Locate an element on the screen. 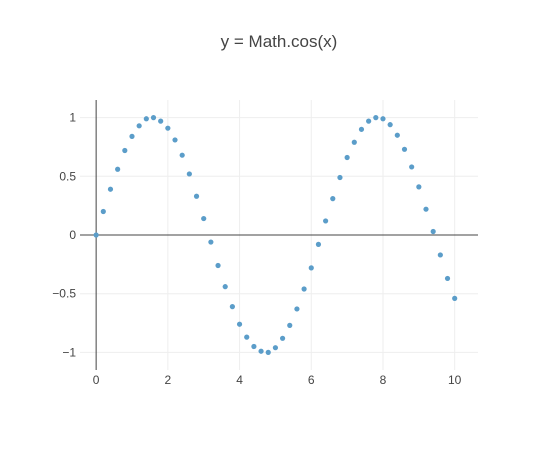 Image resolution: width=558 pixels, height=450 pixels. x-tick-label: 6 is located at coordinates (311, 380).